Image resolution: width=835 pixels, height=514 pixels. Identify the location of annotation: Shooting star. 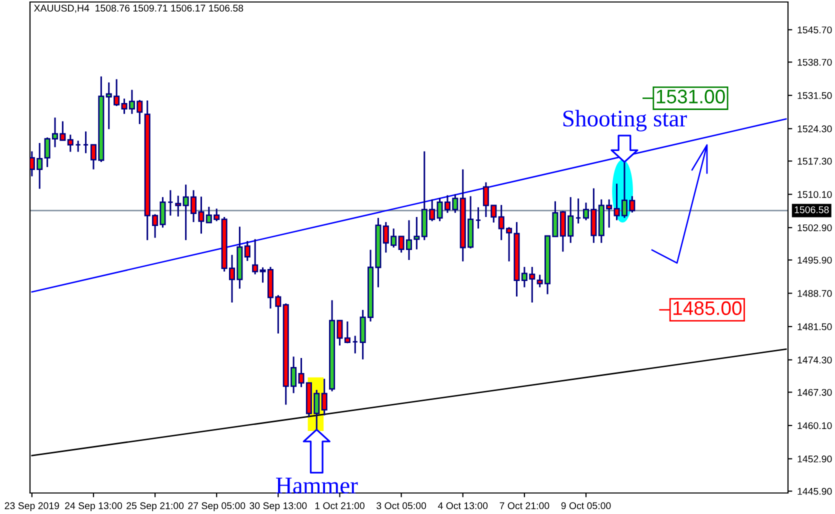
(625, 121).